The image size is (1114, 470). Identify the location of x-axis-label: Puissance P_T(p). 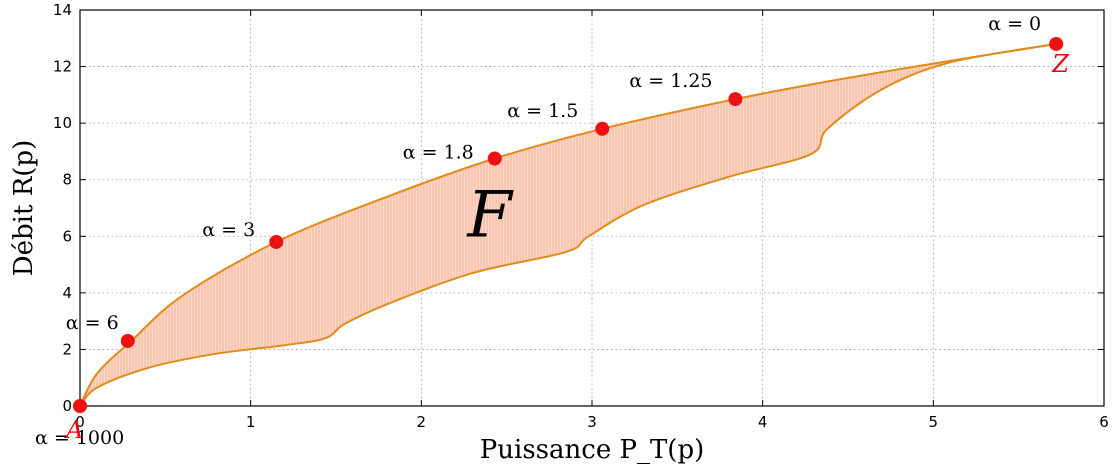
(592, 450).